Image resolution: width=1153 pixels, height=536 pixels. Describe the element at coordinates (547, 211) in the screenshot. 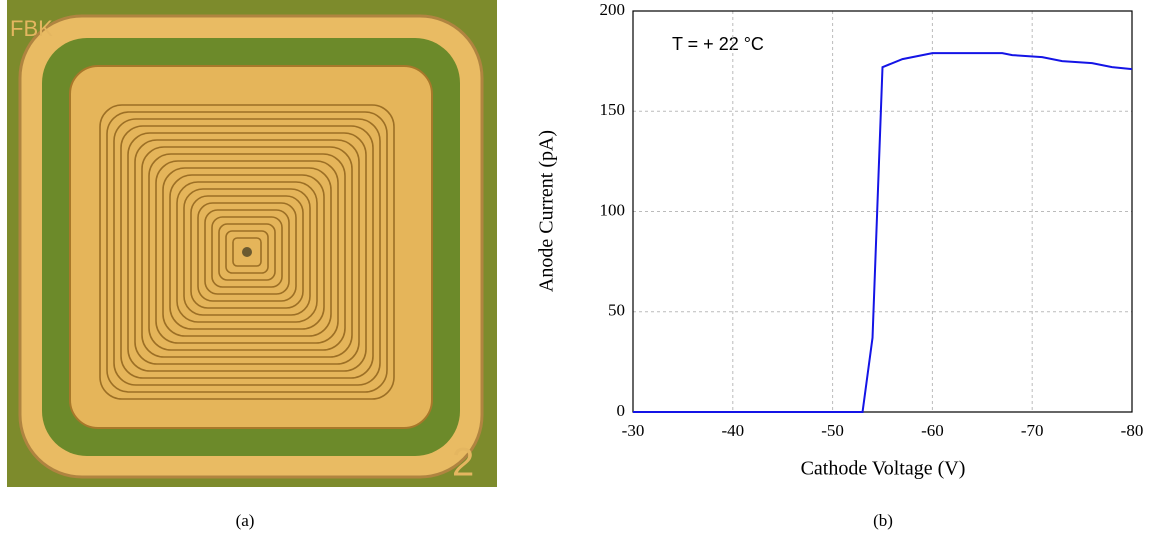

I see `y-axis-label: Anode Current (pA)` at that location.